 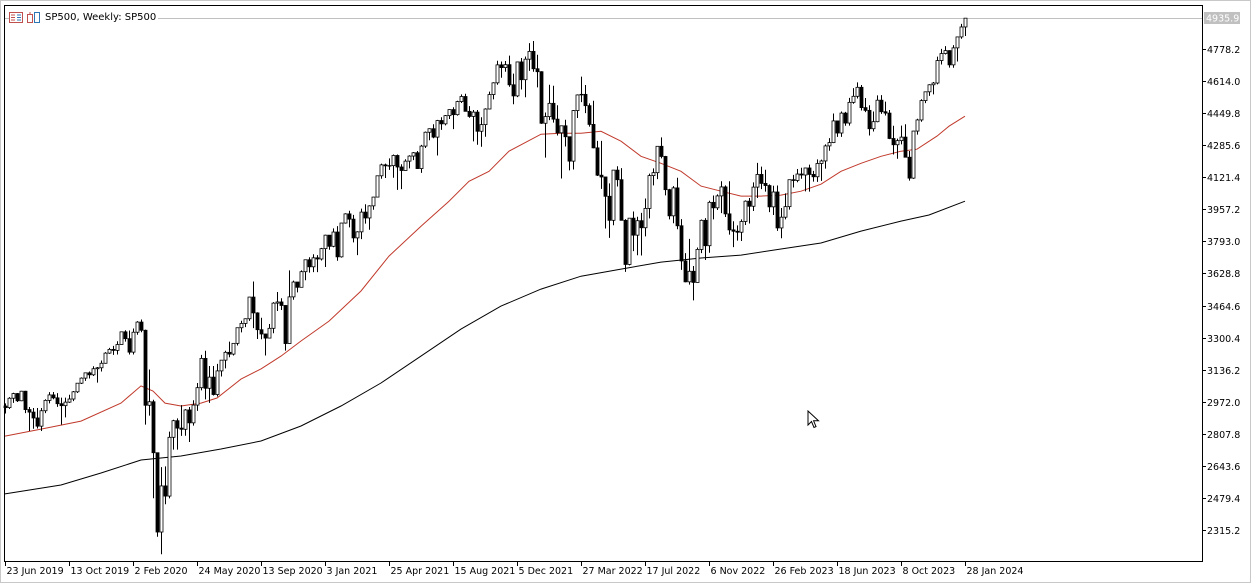 What do you see at coordinates (738, 571) in the screenshot?
I see `x-axis-tick-label: 6 Nov 2022` at bounding box center [738, 571].